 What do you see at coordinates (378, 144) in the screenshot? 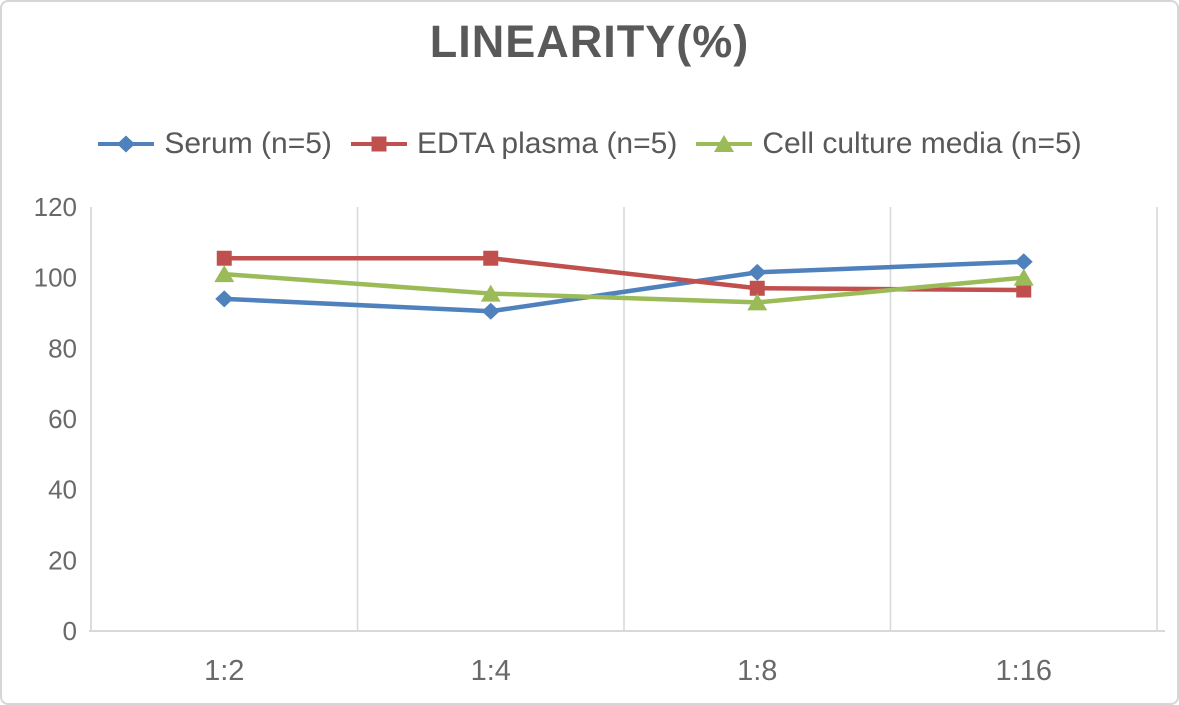
I see `square-icon` at bounding box center [378, 144].